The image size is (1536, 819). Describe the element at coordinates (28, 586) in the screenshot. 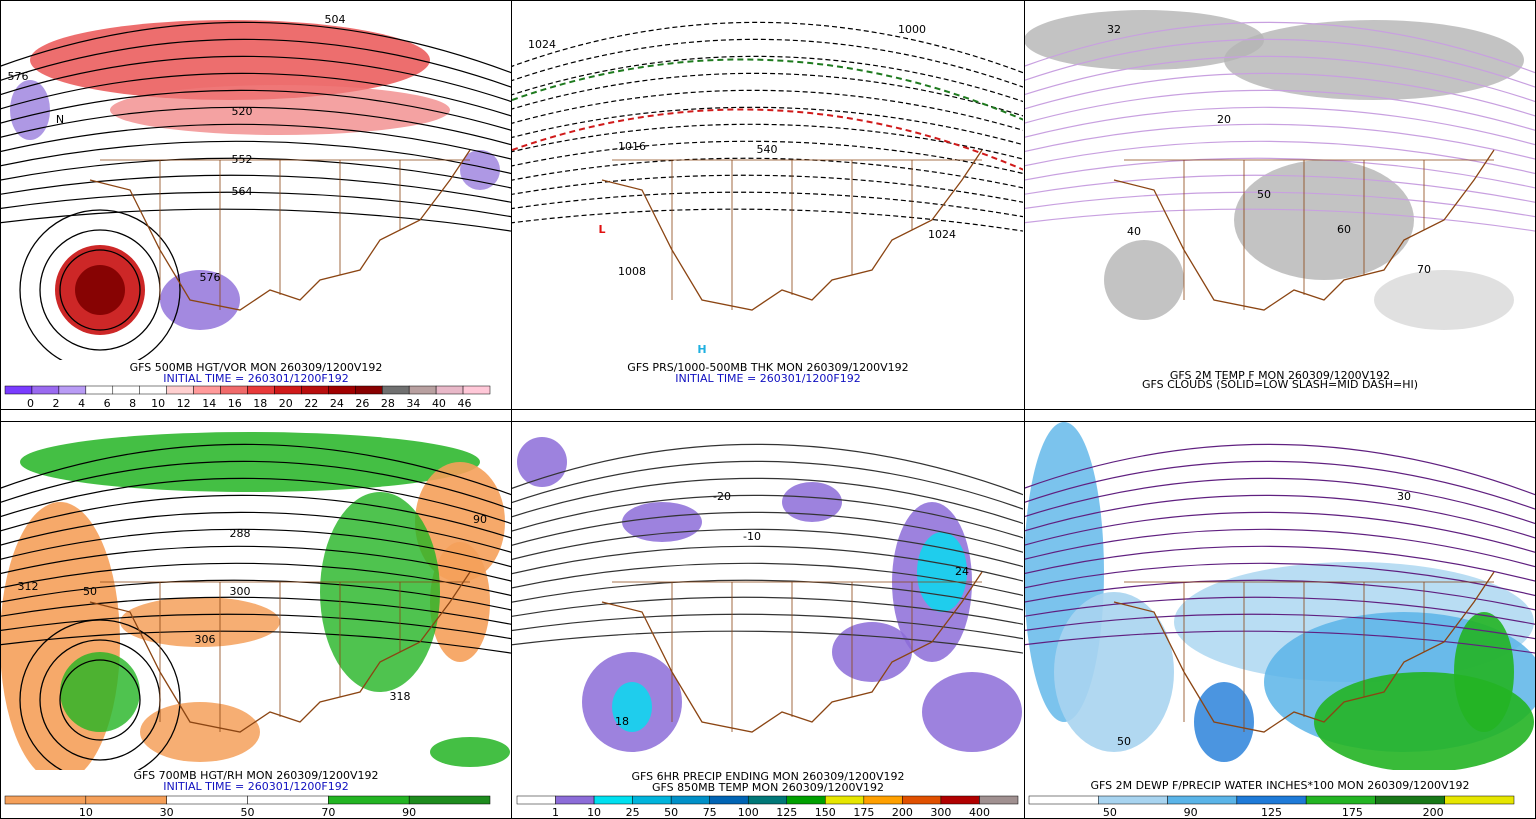

I see `map-label: 312` at that location.